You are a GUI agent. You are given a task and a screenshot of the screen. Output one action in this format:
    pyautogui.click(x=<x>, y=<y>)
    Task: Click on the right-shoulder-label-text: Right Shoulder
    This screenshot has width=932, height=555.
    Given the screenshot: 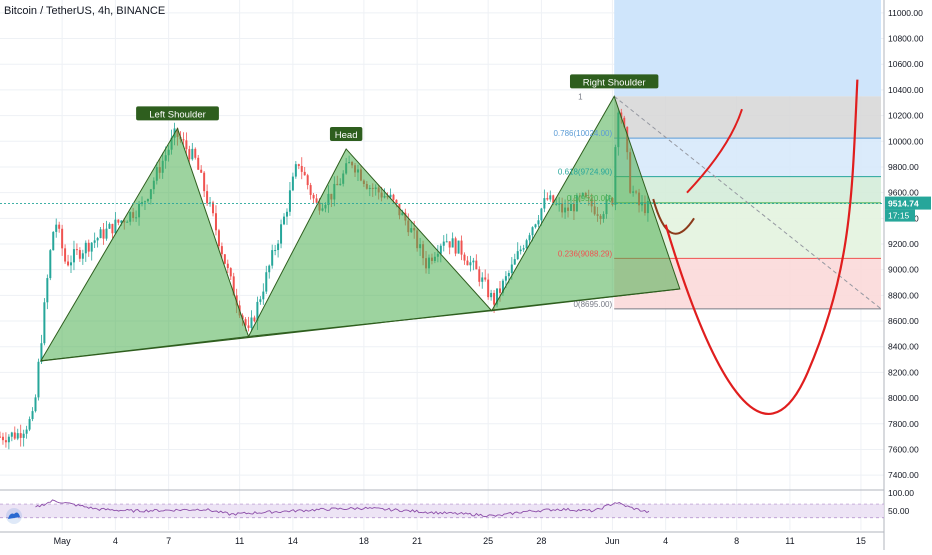 What is the action you would take?
    pyautogui.click(x=614, y=82)
    